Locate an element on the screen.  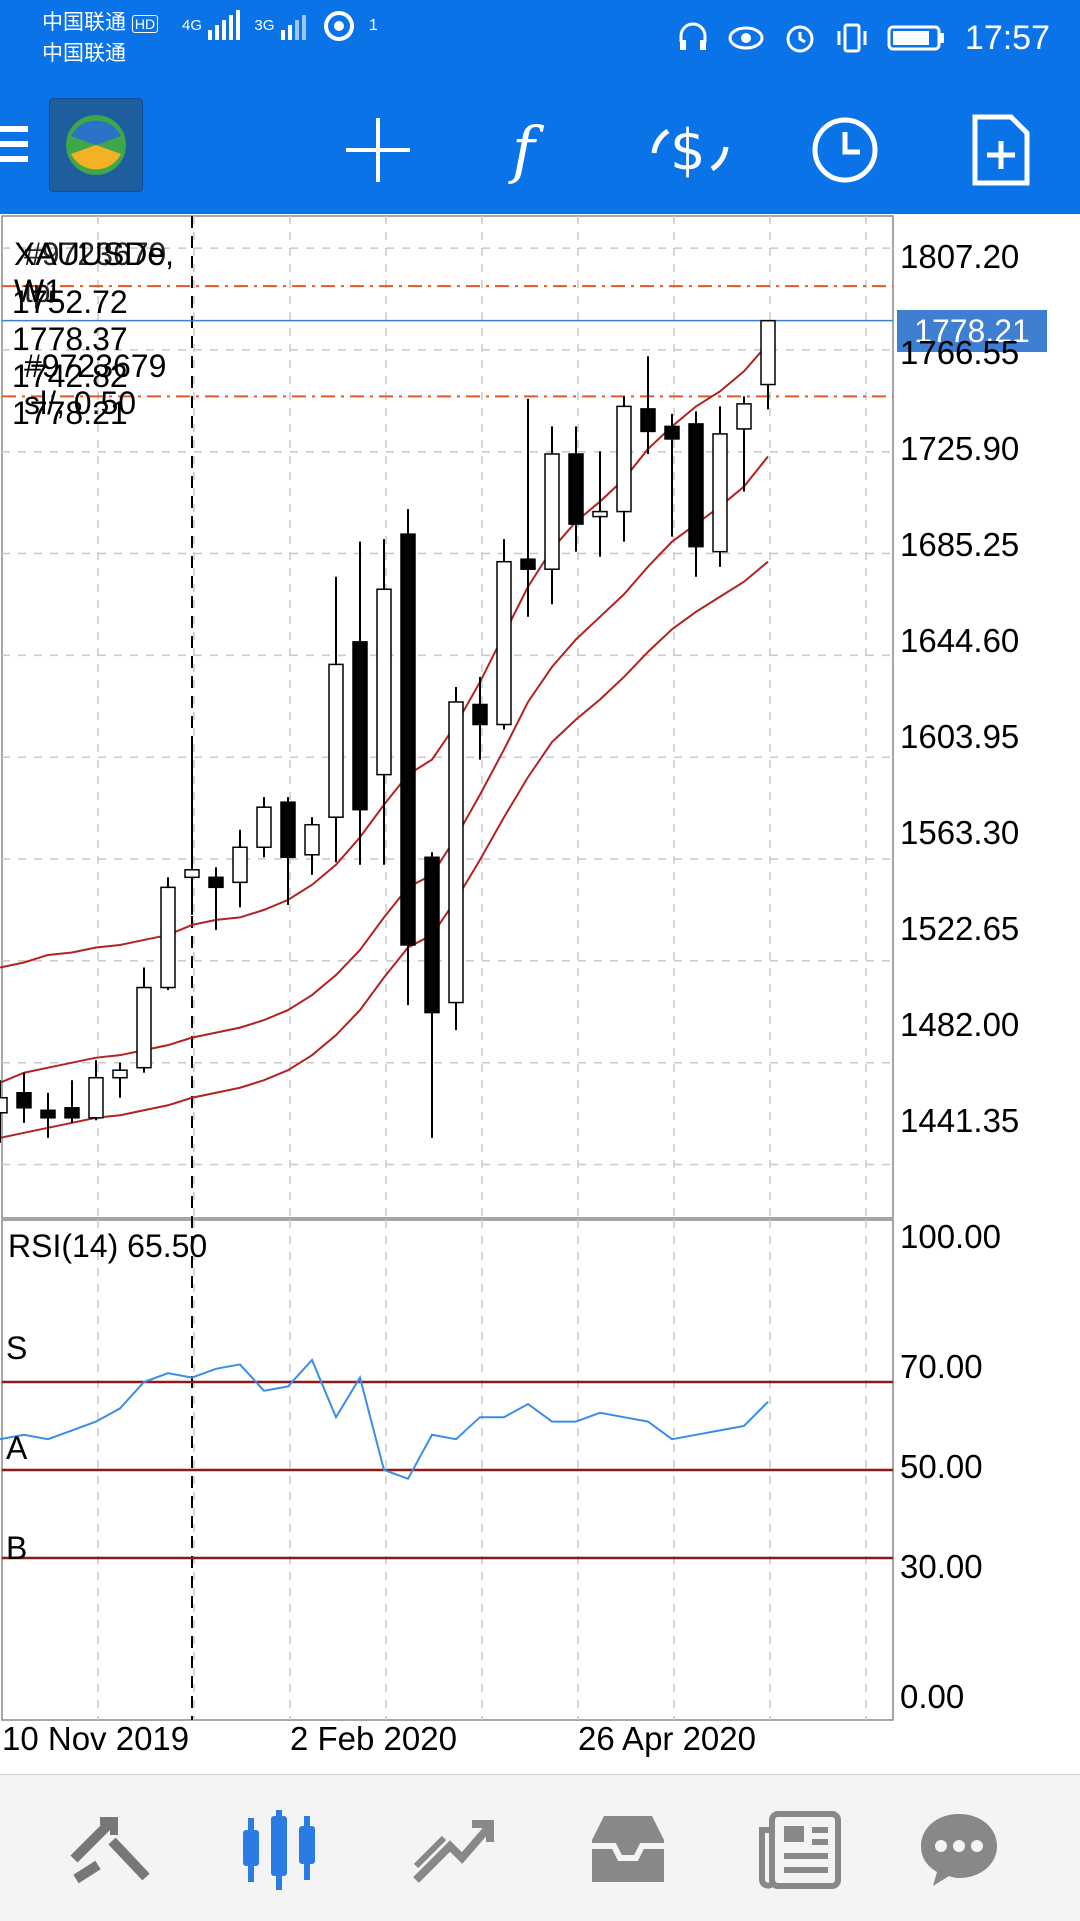
date-tick: 26 Apr 2020 is located at coordinates (667, 1738).